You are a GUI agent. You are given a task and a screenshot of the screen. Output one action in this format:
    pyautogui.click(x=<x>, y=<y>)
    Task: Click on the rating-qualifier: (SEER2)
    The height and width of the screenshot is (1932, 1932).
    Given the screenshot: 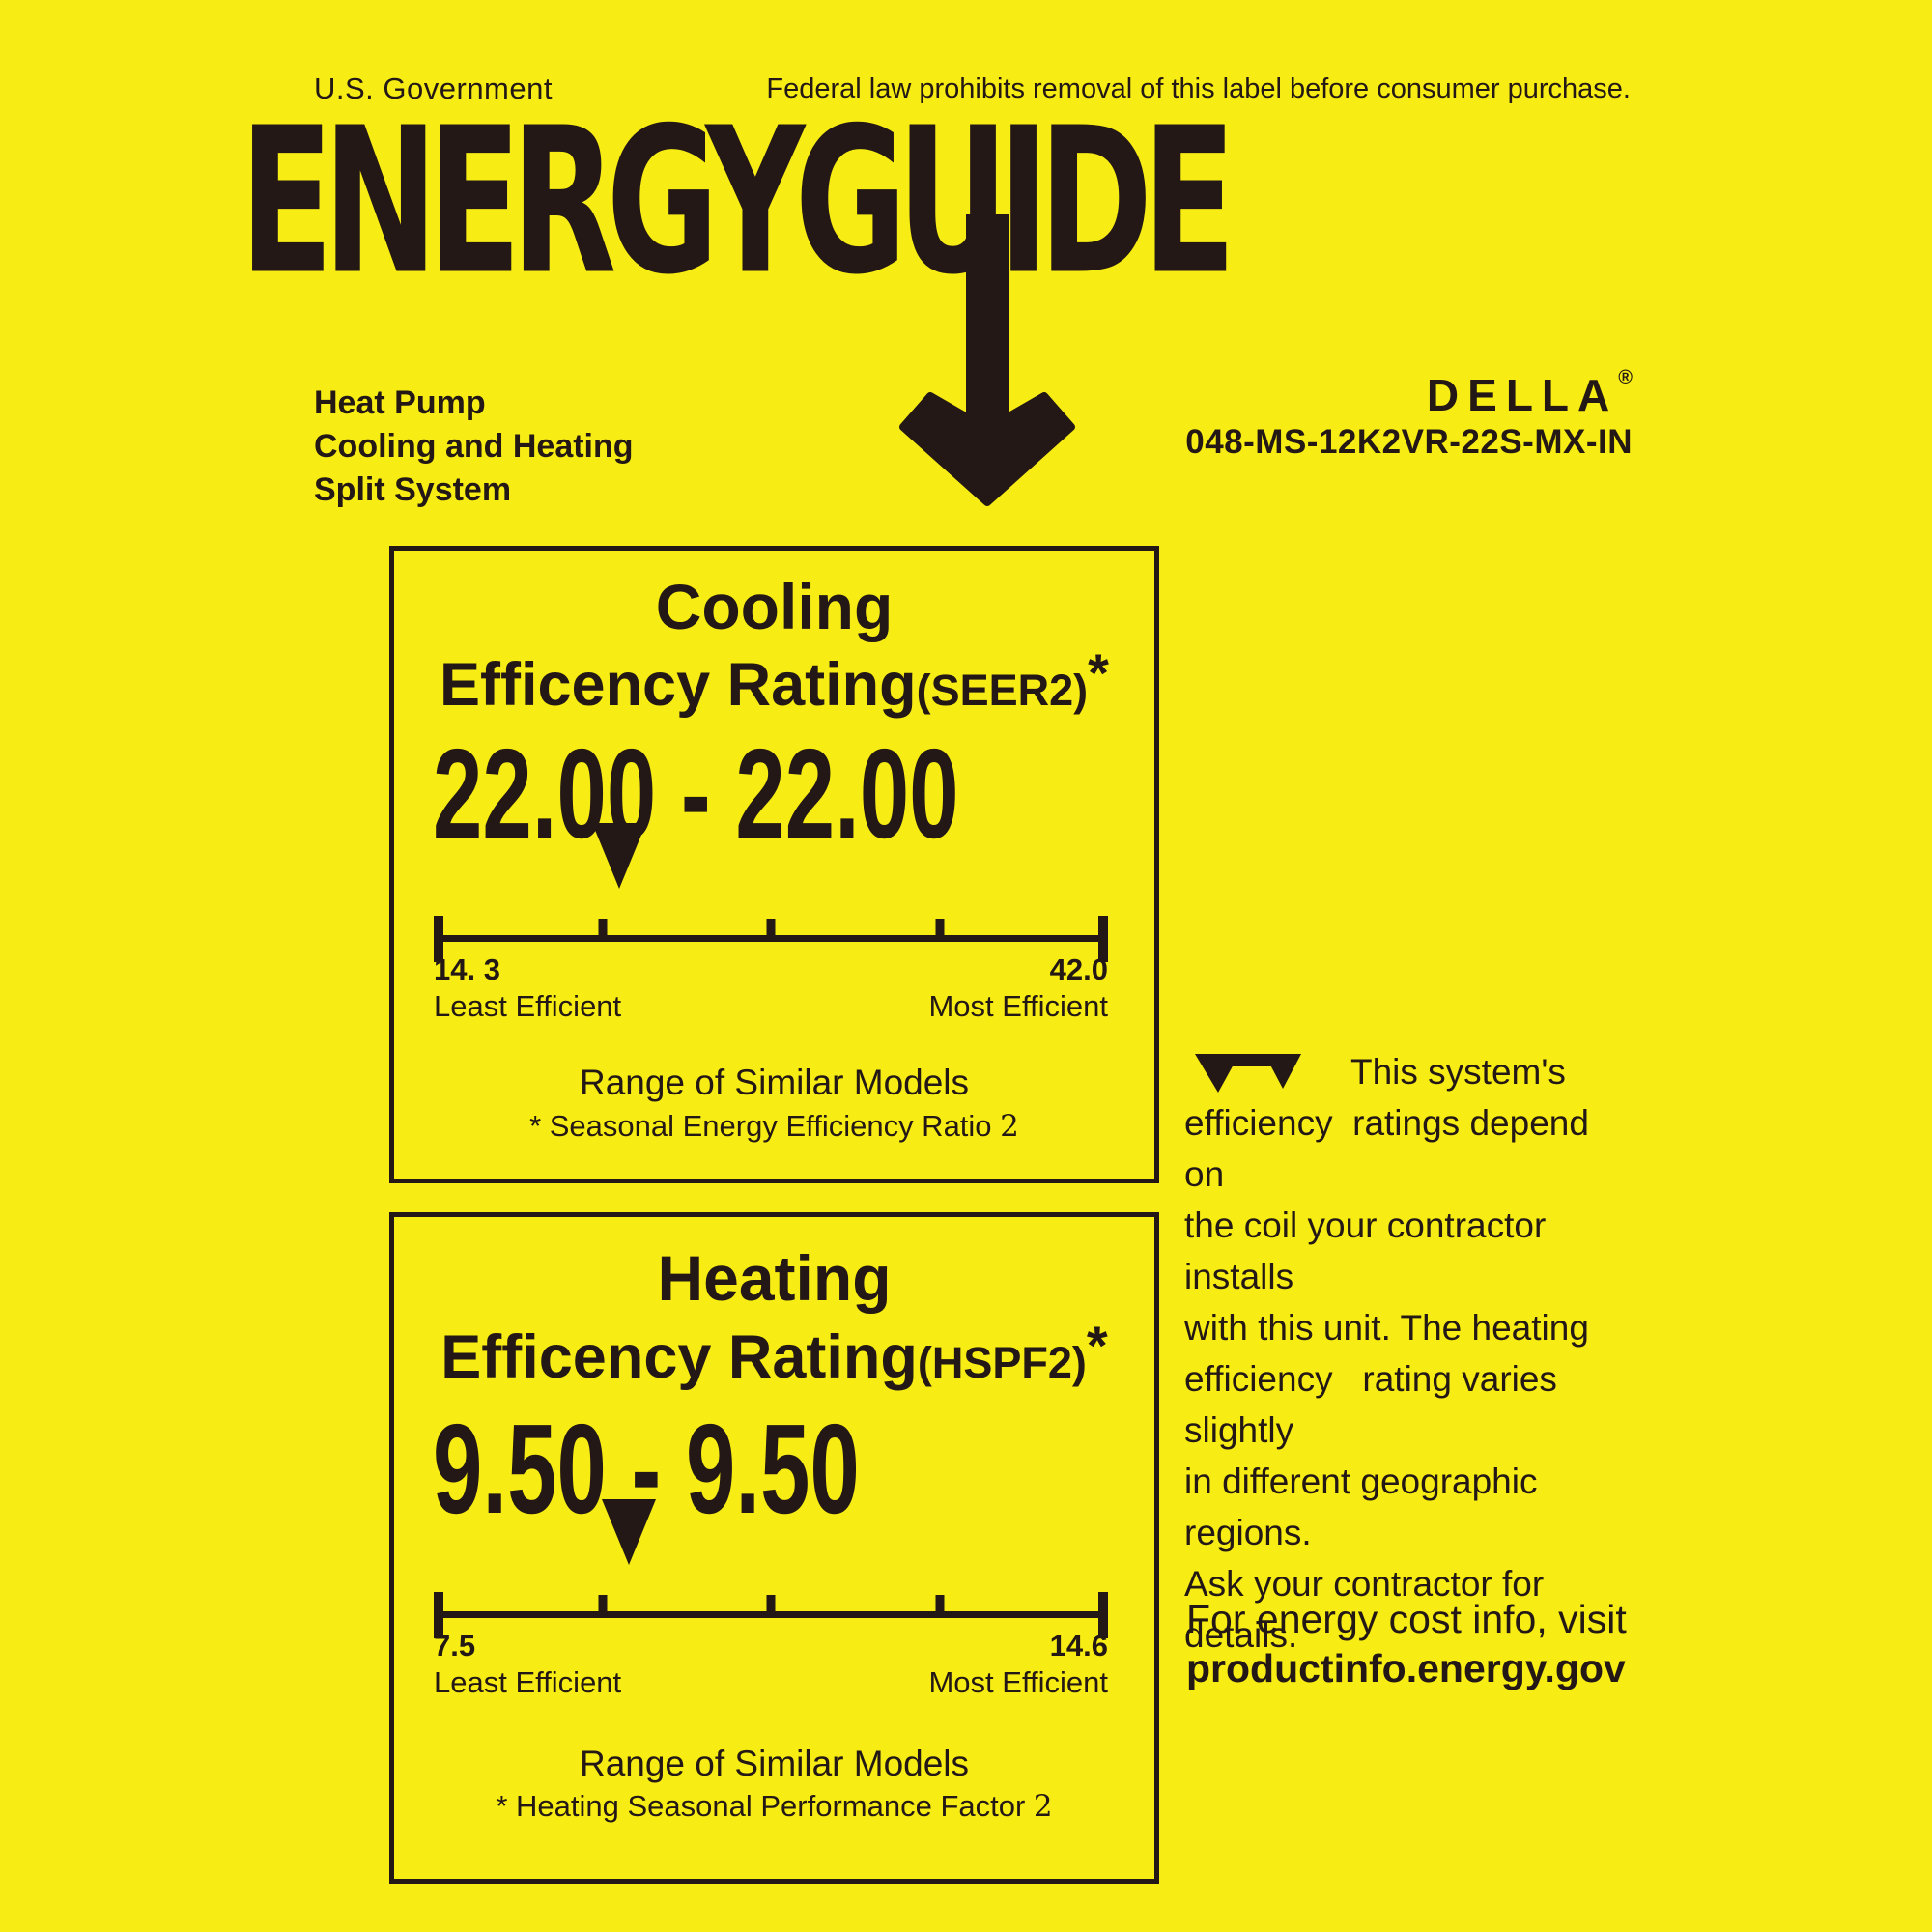 What is the action you would take?
    pyautogui.click(x=1002, y=690)
    